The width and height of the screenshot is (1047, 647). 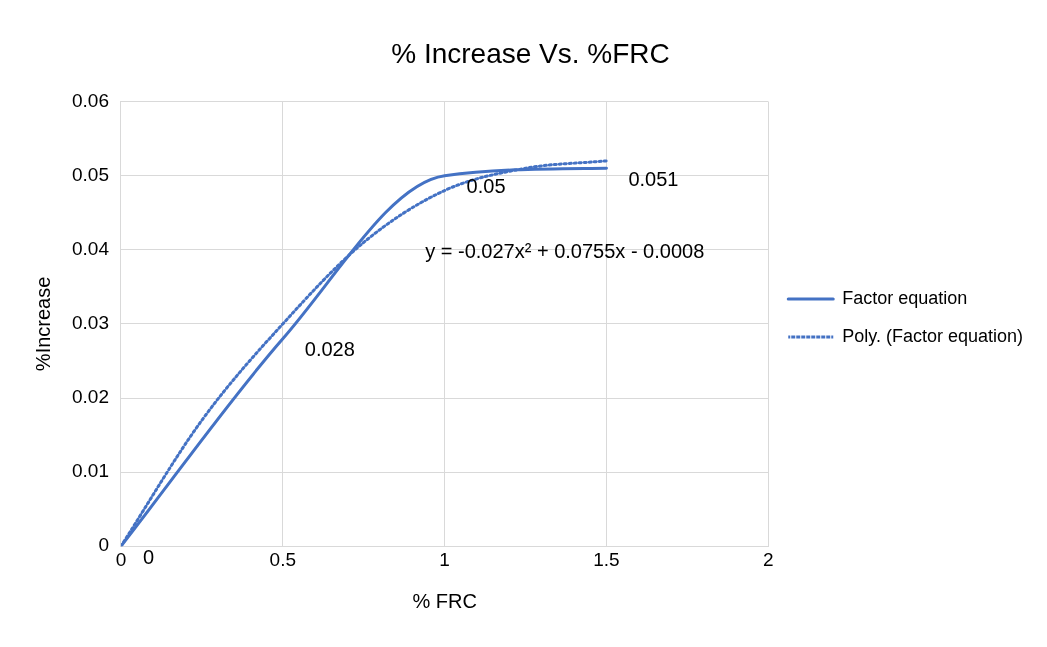 I want to click on data-label: 0.051, so click(x=653, y=178).